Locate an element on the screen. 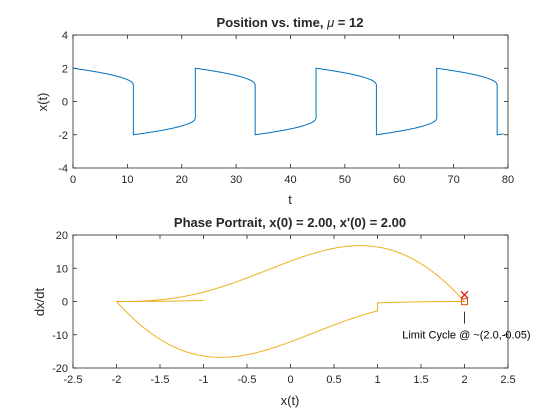  y-tick-label: -20 is located at coordinates (60, 369).